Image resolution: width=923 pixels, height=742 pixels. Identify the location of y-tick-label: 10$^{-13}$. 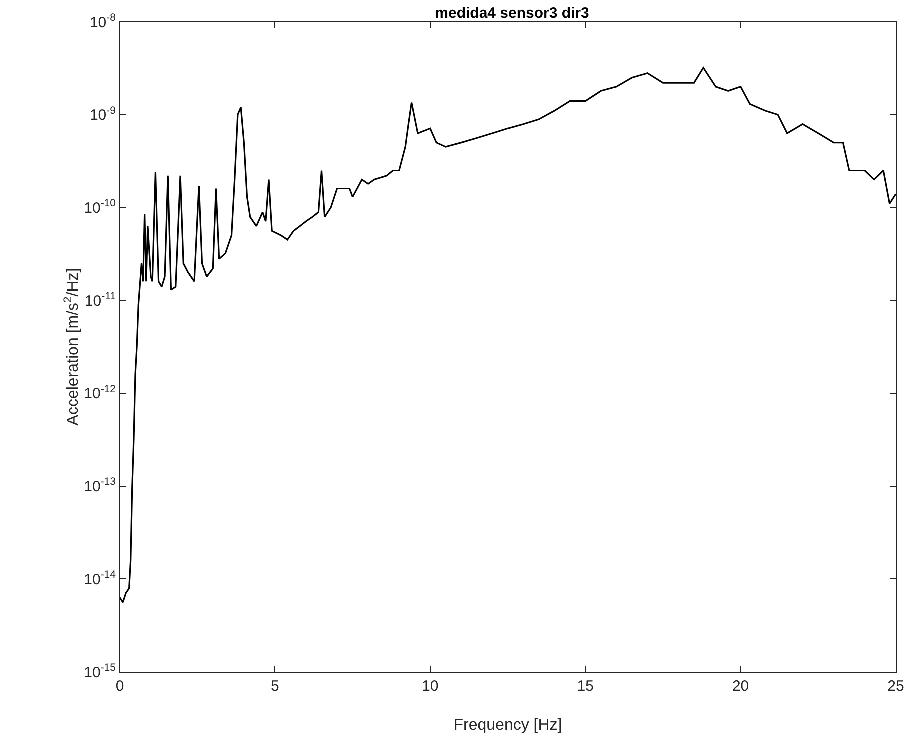
(100, 486).